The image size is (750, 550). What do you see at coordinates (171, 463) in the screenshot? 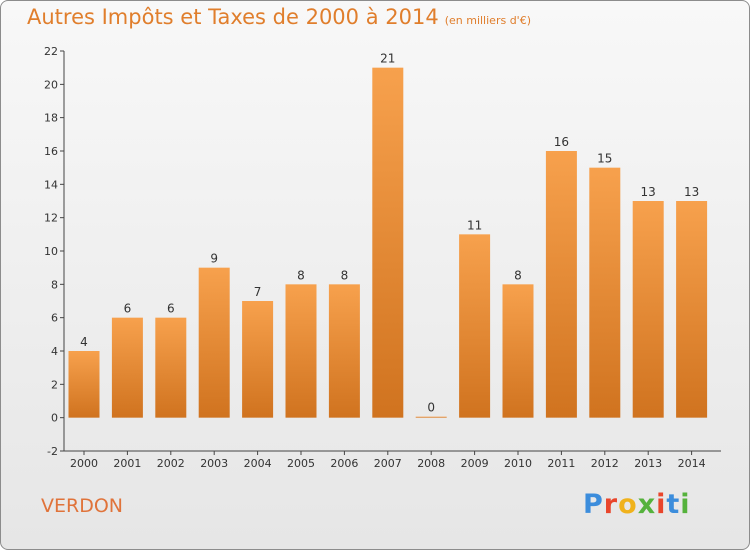
I see `x-tick-label: 2002` at bounding box center [171, 463].